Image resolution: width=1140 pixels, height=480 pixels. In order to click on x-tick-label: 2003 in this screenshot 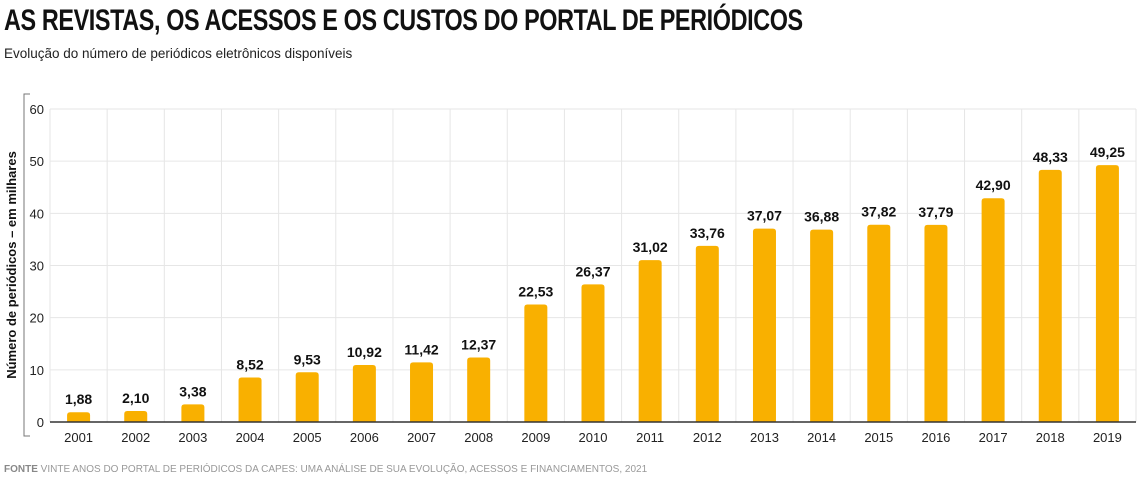, I will do `click(192, 437)`.